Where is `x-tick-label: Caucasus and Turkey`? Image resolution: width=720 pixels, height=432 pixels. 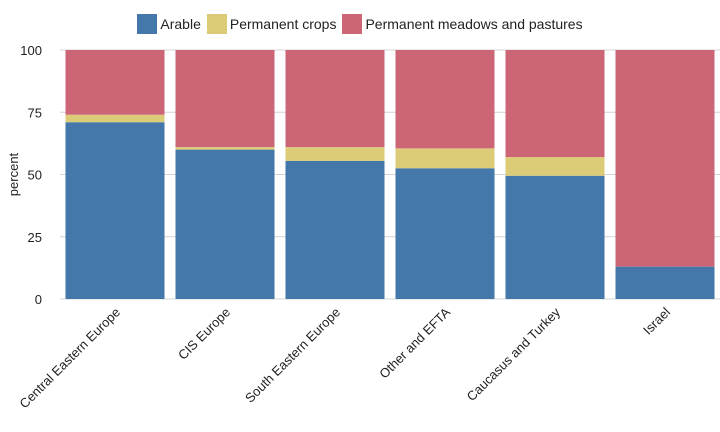
x-tick-label: Caucasus and Turkey is located at coordinates (514, 354).